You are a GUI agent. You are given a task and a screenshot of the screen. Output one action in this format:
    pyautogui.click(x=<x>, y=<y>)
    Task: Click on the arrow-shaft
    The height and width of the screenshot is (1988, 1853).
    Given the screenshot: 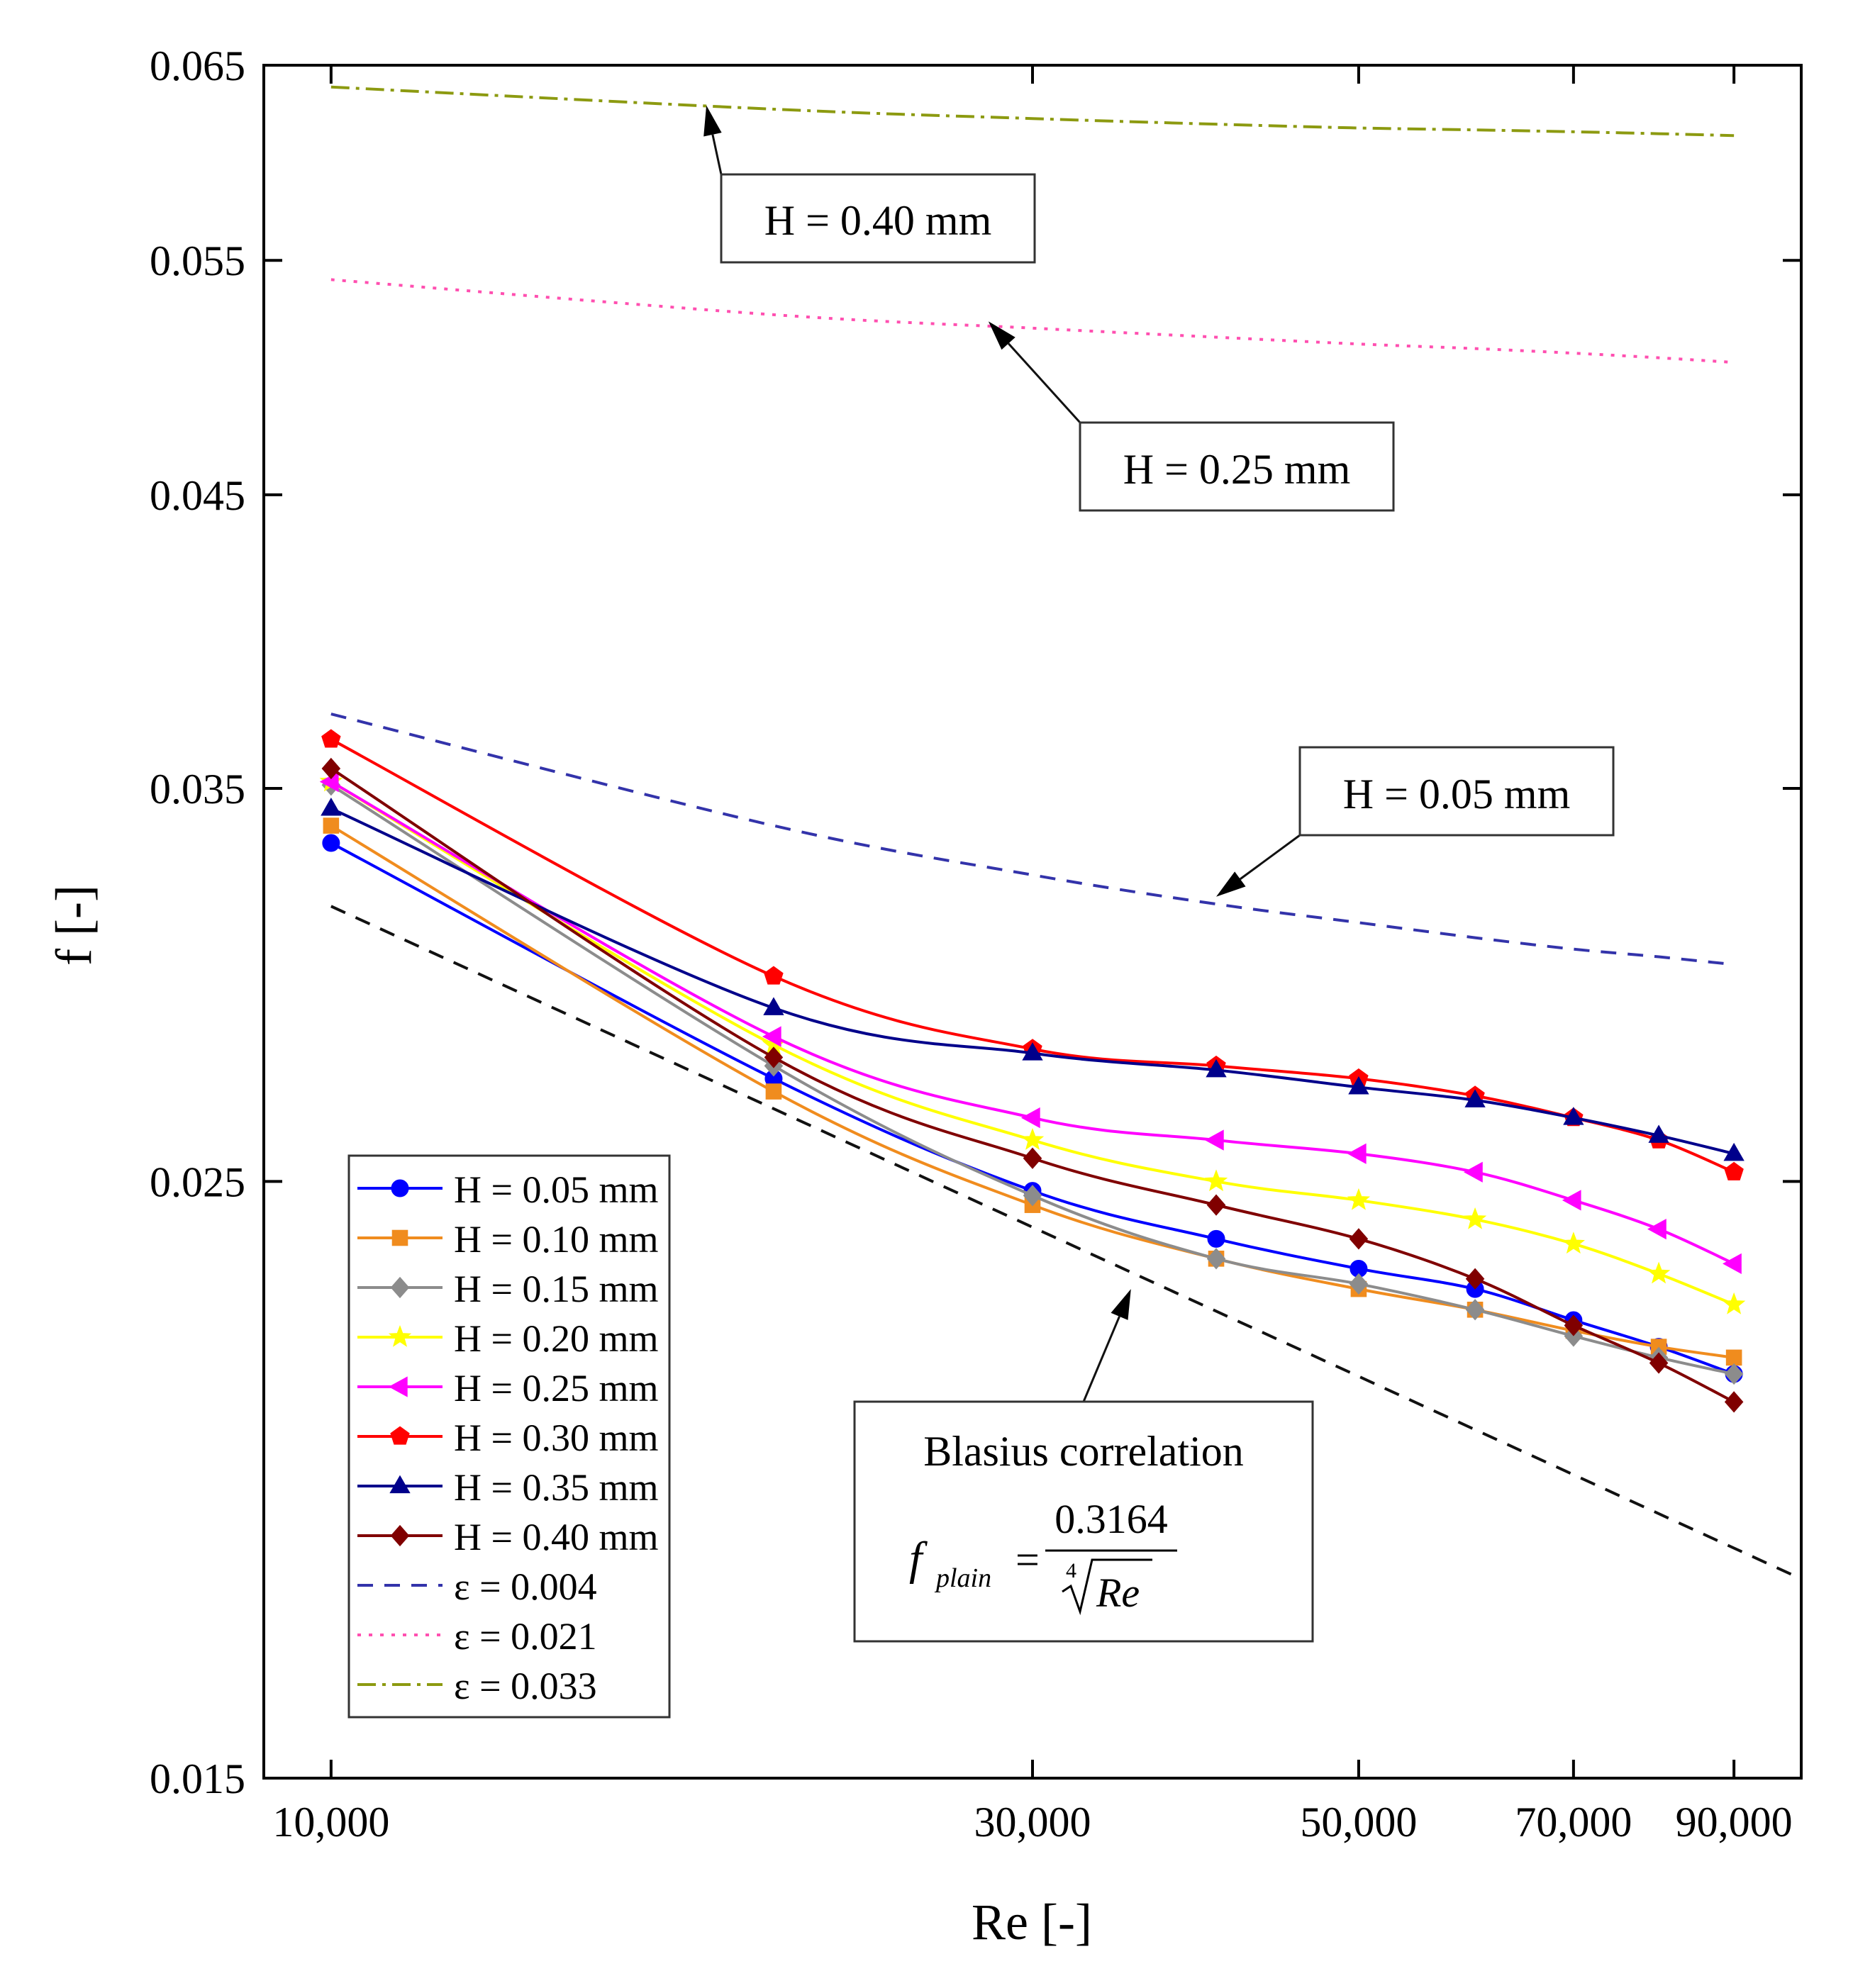 What is the action you would take?
    pyautogui.click(x=717, y=154)
    